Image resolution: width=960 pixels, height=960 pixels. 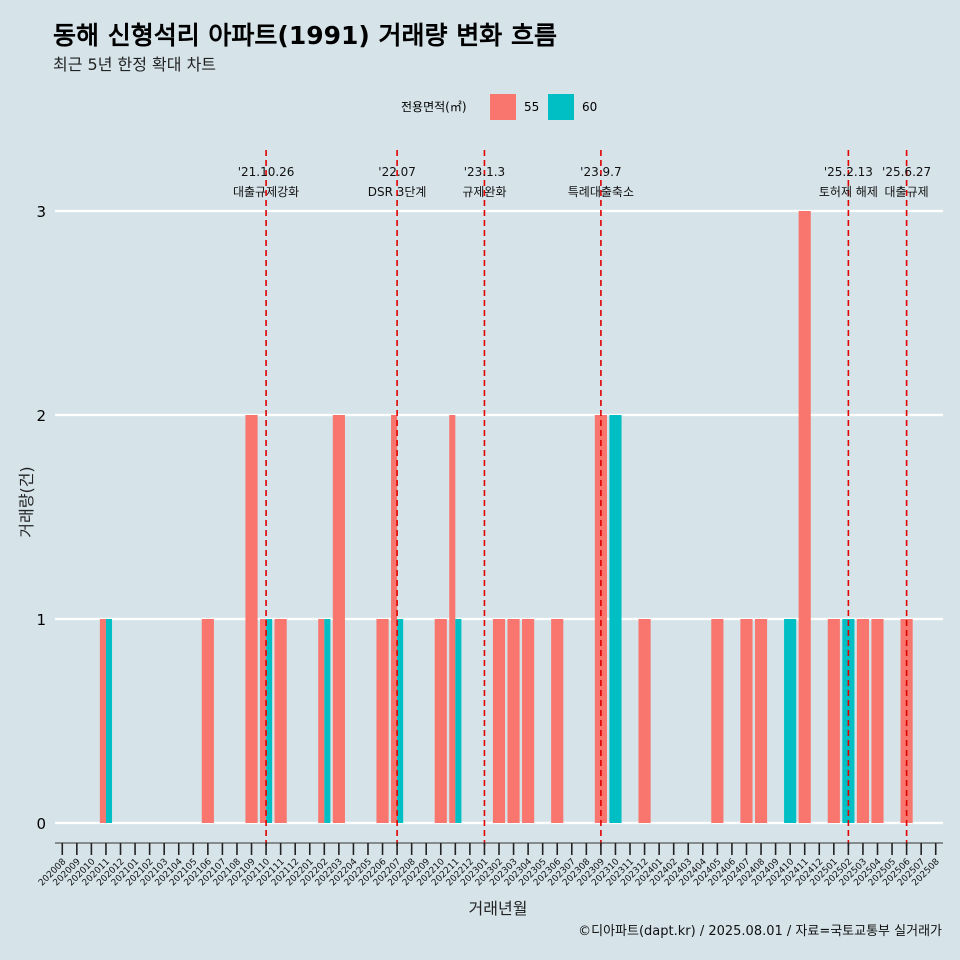 What do you see at coordinates (907, 192) in the screenshot?
I see `event-label: 대출규제` at bounding box center [907, 192].